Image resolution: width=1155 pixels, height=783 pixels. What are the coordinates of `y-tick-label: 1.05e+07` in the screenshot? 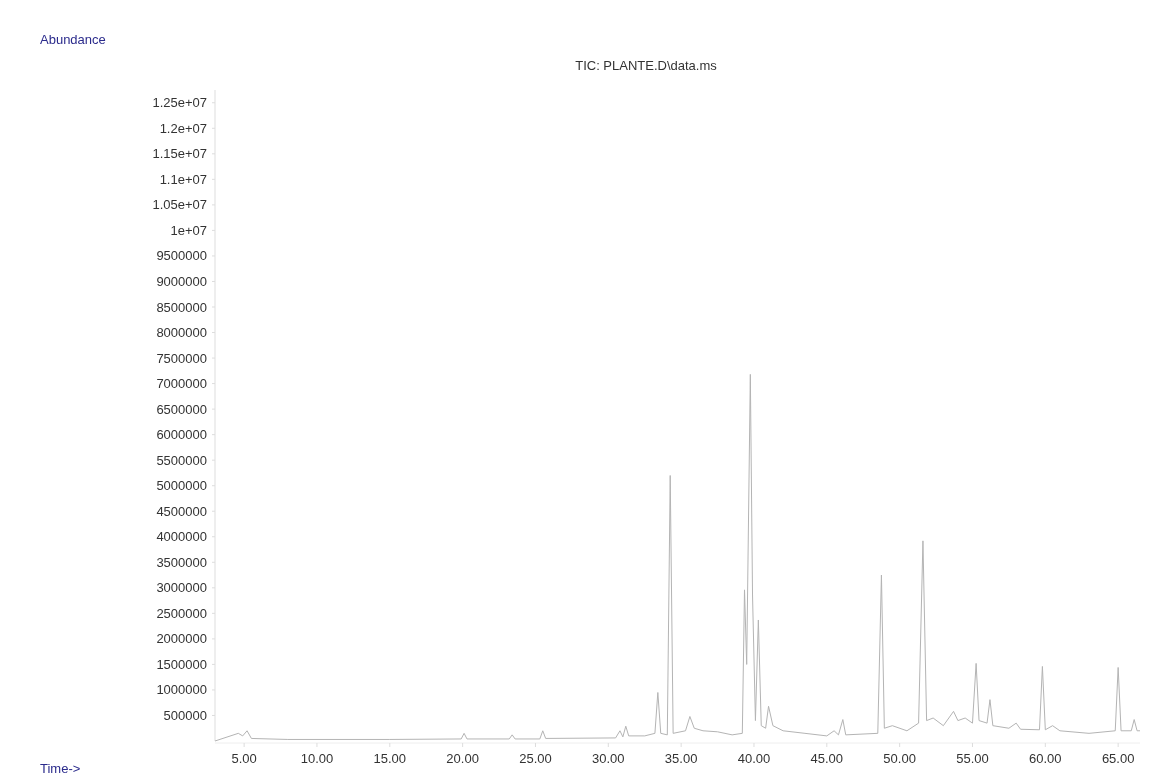 It's located at (179, 205).